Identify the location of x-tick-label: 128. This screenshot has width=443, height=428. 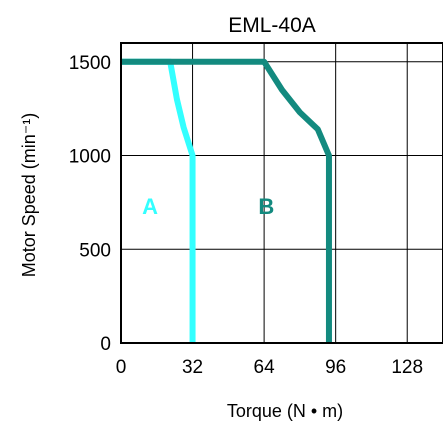
(407, 367).